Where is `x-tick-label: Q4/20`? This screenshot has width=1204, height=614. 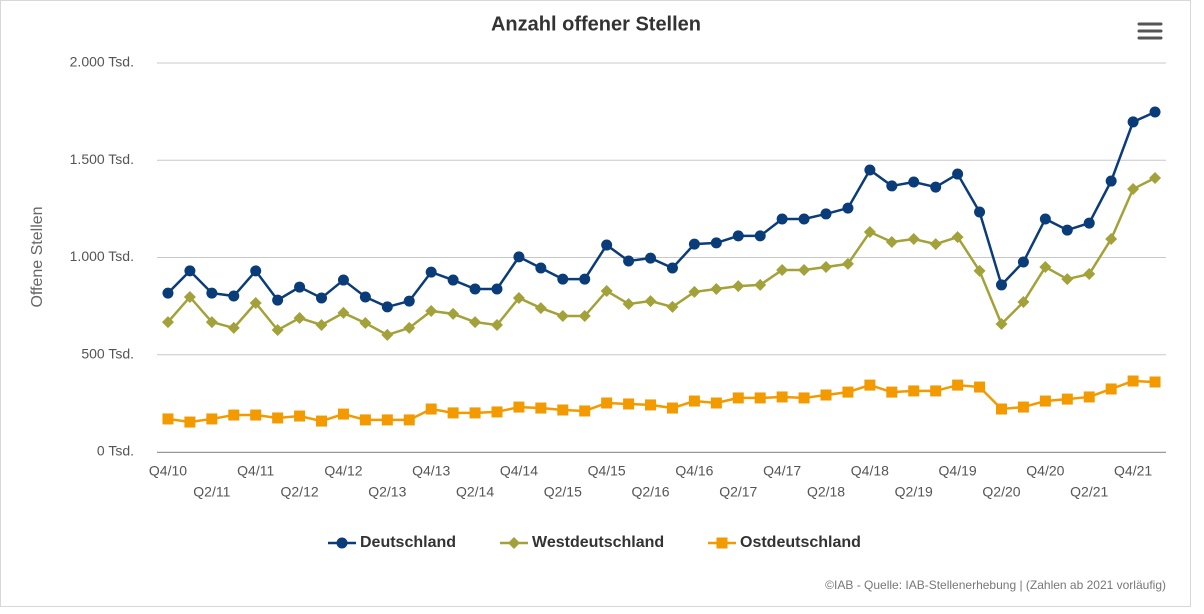
x-tick-label: Q4/20 is located at coordinates (1045, 471).